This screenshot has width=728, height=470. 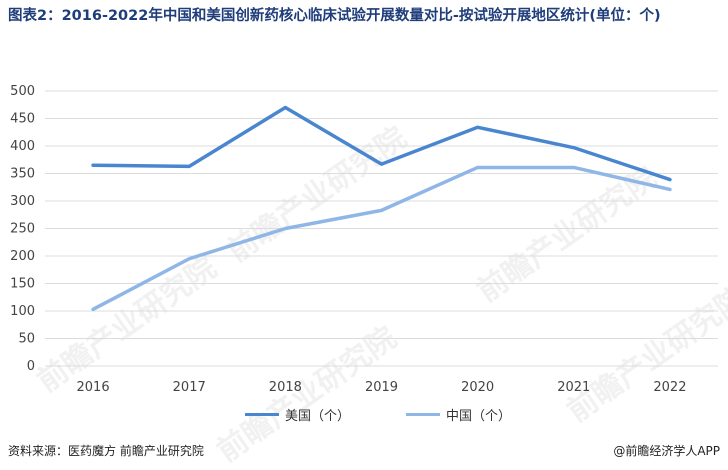 I want to click on legend-item-usa: 美国（个）, so click(x=297, y=414).